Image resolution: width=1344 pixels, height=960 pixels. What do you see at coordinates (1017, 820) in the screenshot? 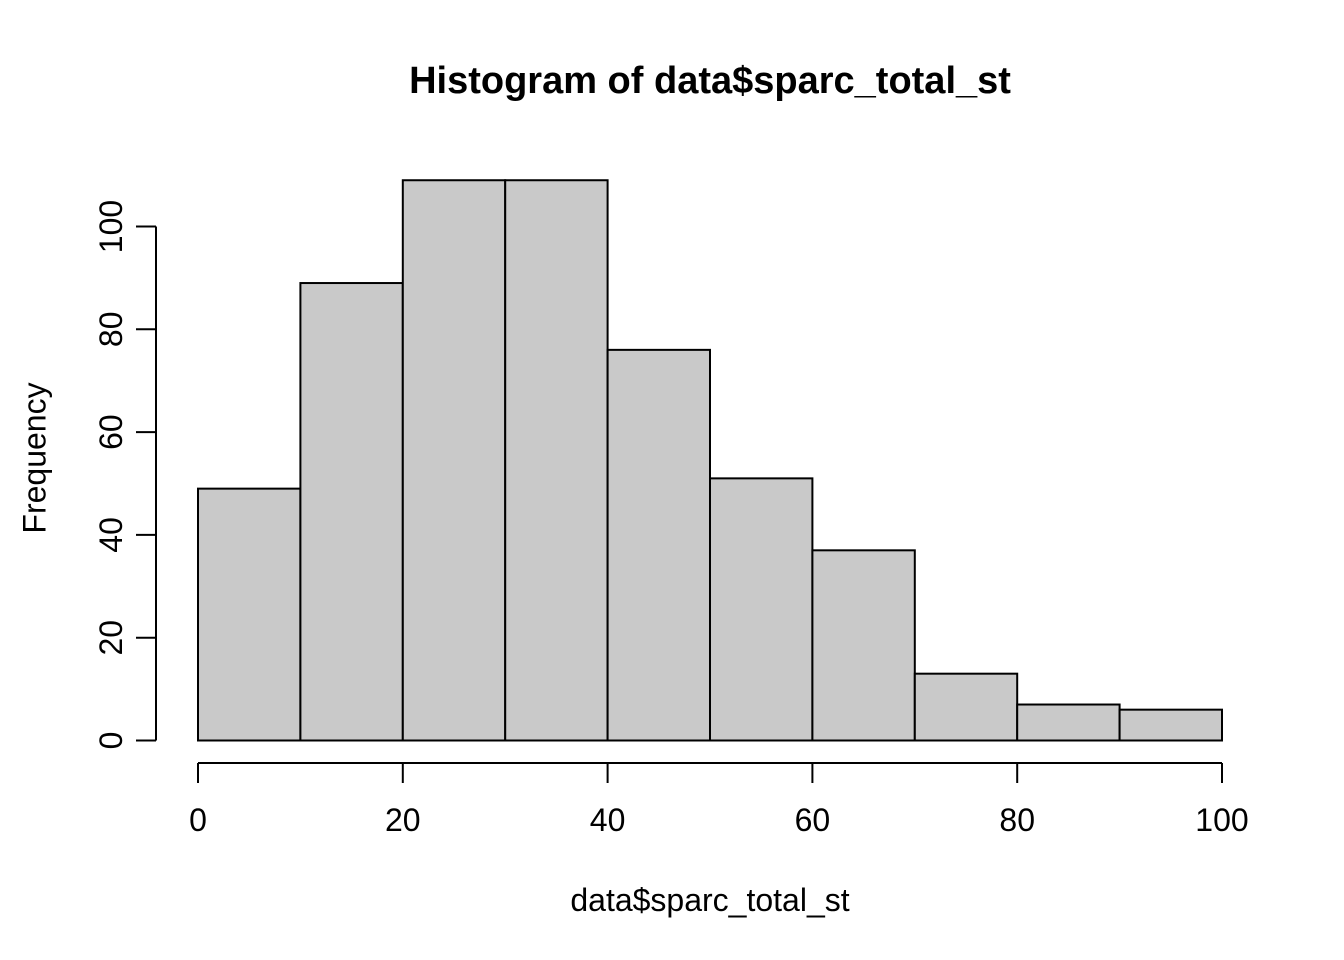
I see `x-tick-label: 80` at bounding box center [1017, 820].